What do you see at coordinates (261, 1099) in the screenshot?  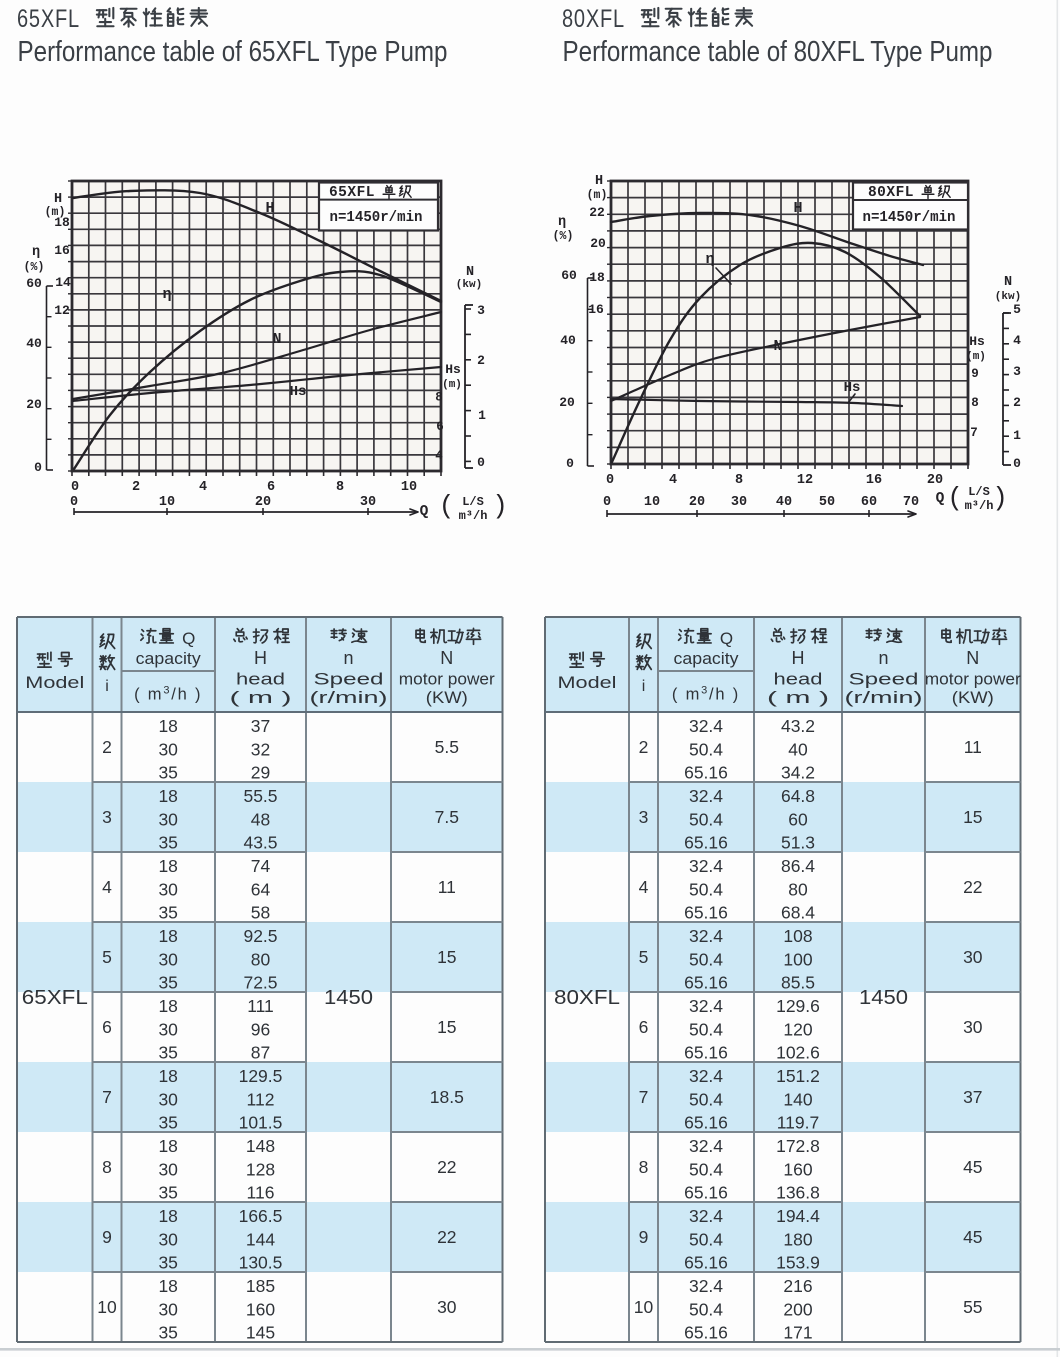 I see `svg-text: 112` at bounding box center [261, 1099].